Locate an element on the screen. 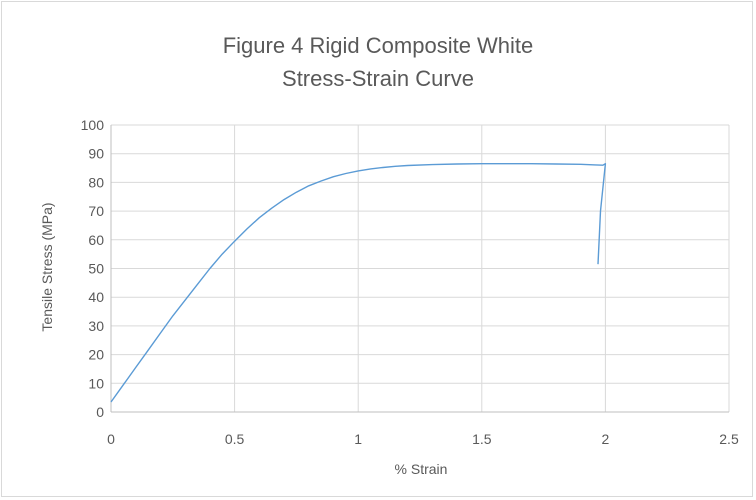 The height and width of the screenshot is (500, 756). y-tick-label: 60 is located at coordinates (96, 240).